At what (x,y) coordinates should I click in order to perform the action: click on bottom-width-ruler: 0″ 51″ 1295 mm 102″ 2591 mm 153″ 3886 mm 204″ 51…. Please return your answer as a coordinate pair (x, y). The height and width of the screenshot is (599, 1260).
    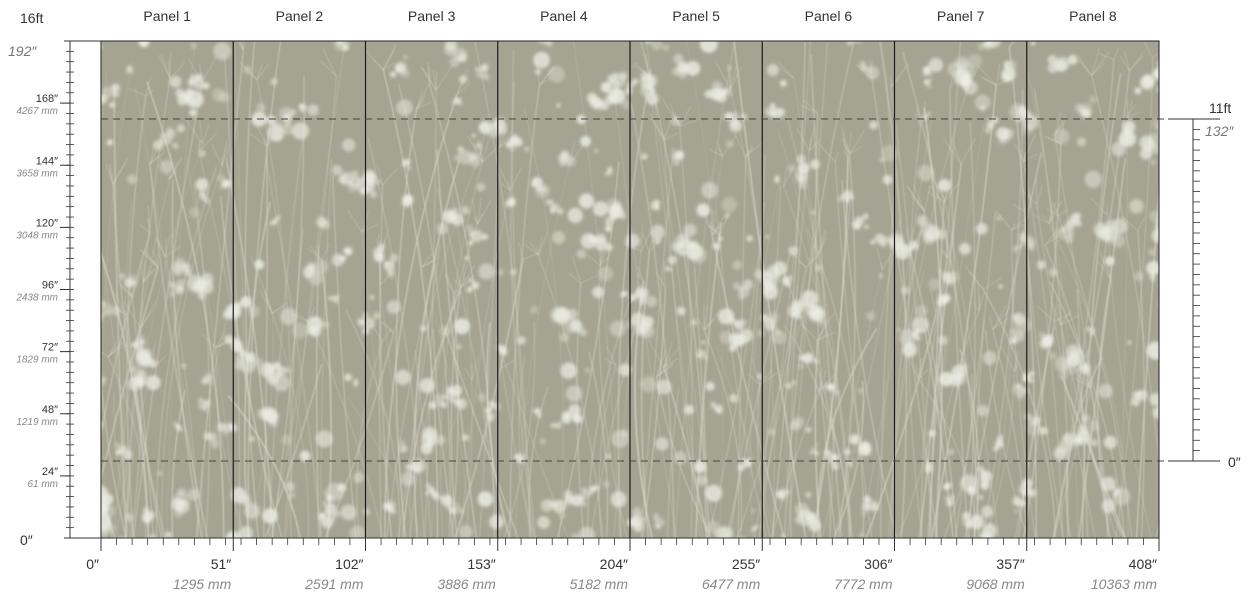
    Looking at the image, I should click on (623, 564).